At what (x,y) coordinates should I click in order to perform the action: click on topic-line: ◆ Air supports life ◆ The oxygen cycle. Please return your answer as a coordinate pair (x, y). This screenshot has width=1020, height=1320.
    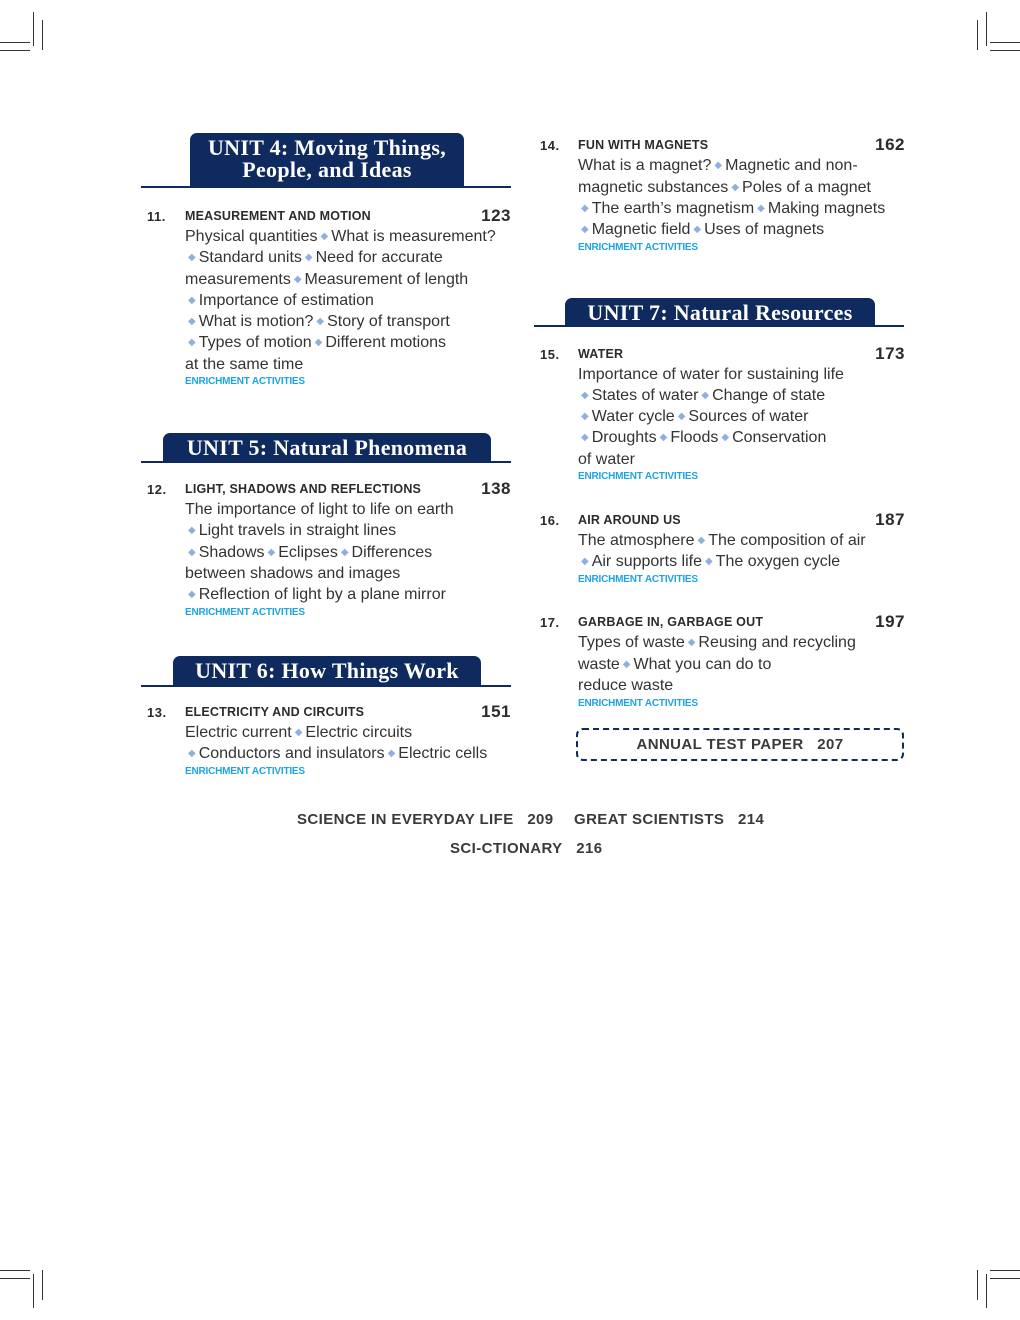
    Looking at the image, I should click on (711, 561).